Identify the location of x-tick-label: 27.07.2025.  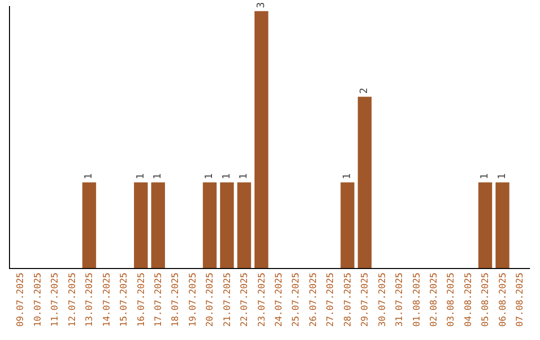
(331, 299).